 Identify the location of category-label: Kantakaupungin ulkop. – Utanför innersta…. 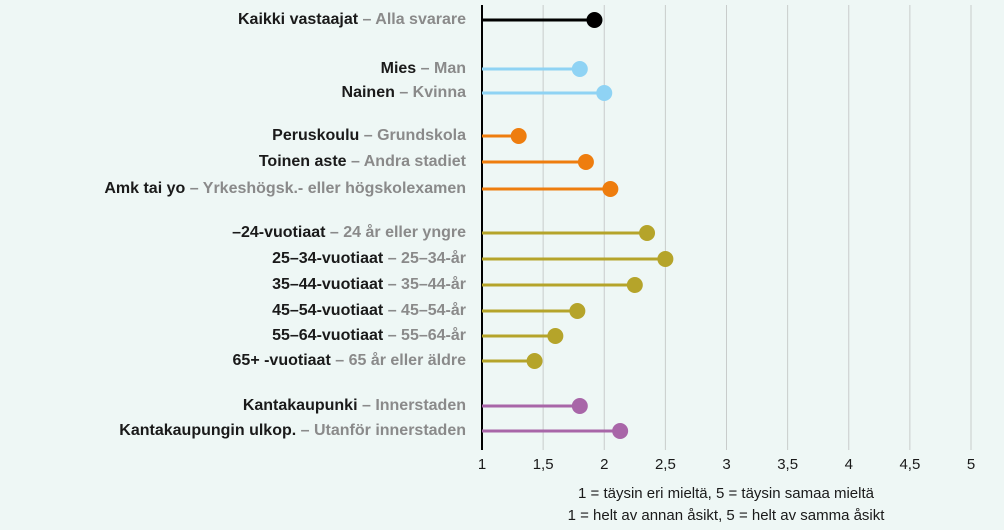
(292, 430).